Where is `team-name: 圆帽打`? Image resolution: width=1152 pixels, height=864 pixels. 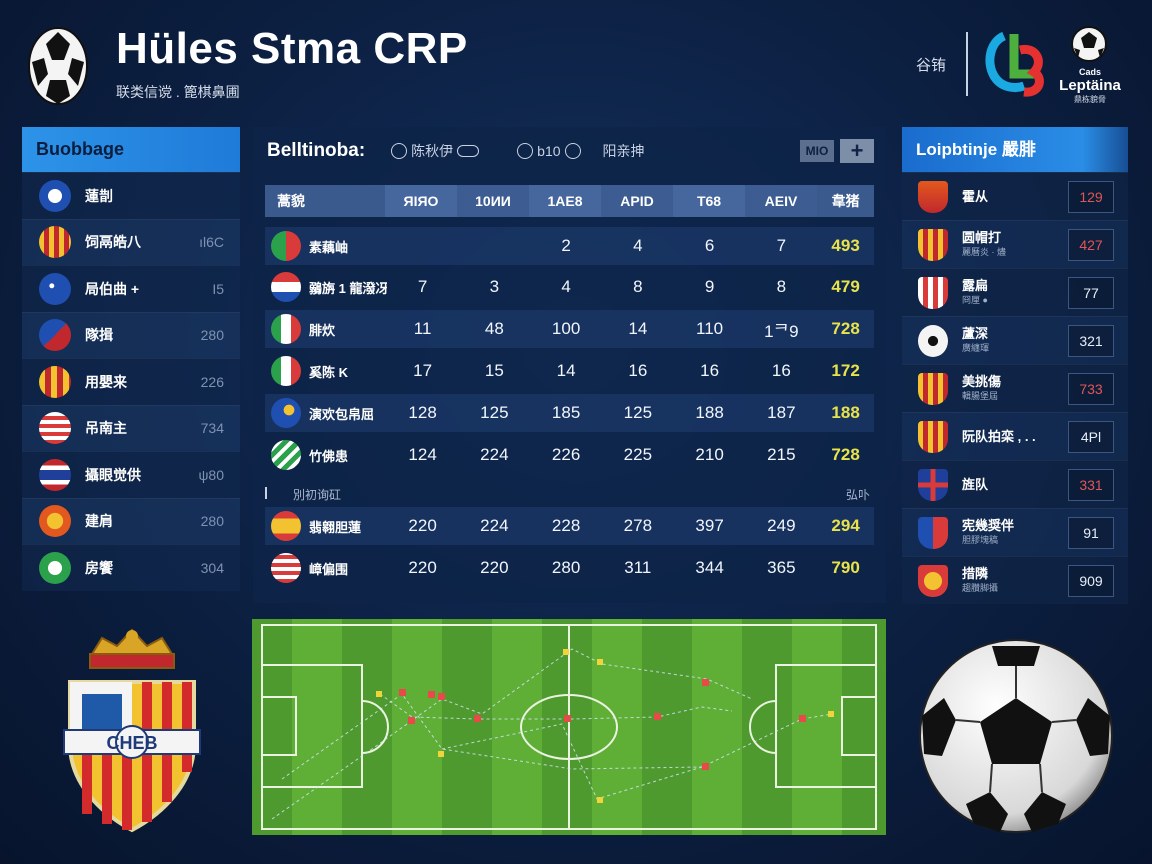 team-name: 圆帽打 is located at coordinates (982, 237).